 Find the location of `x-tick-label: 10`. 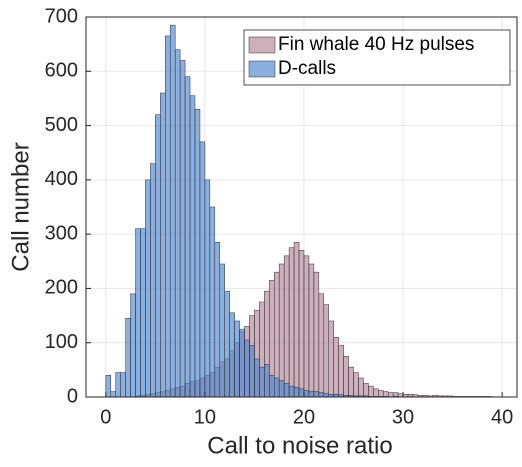

x-tick-label: 10 is located at coordinates (205, 417).